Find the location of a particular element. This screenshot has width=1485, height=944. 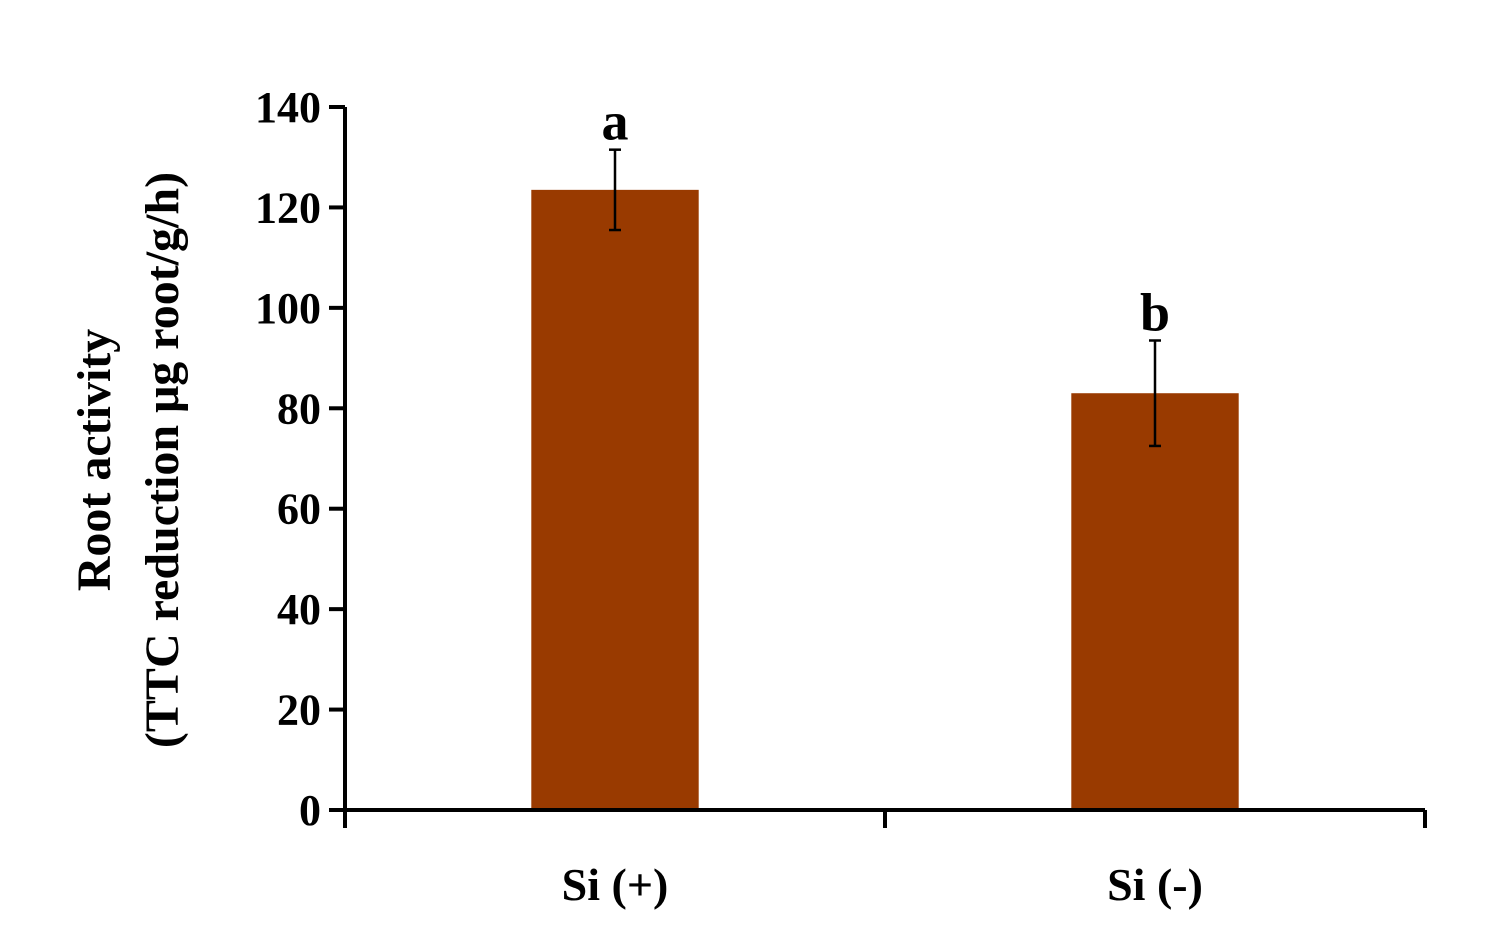

significance-letter: b is located at coordinates (1155, 312).